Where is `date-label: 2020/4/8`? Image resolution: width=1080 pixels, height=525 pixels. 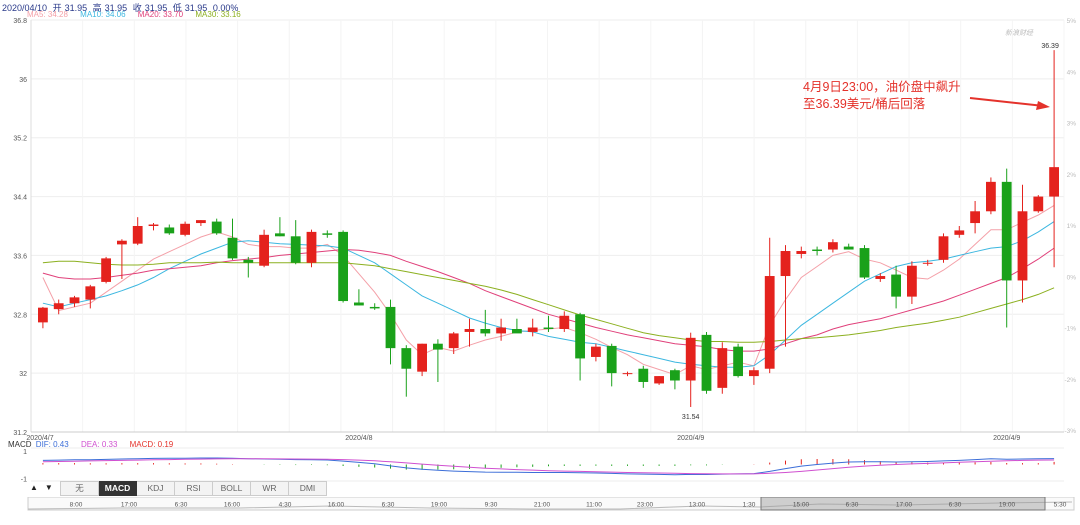 date-label: 2020/4/8 is located at coordinates (358, 438).